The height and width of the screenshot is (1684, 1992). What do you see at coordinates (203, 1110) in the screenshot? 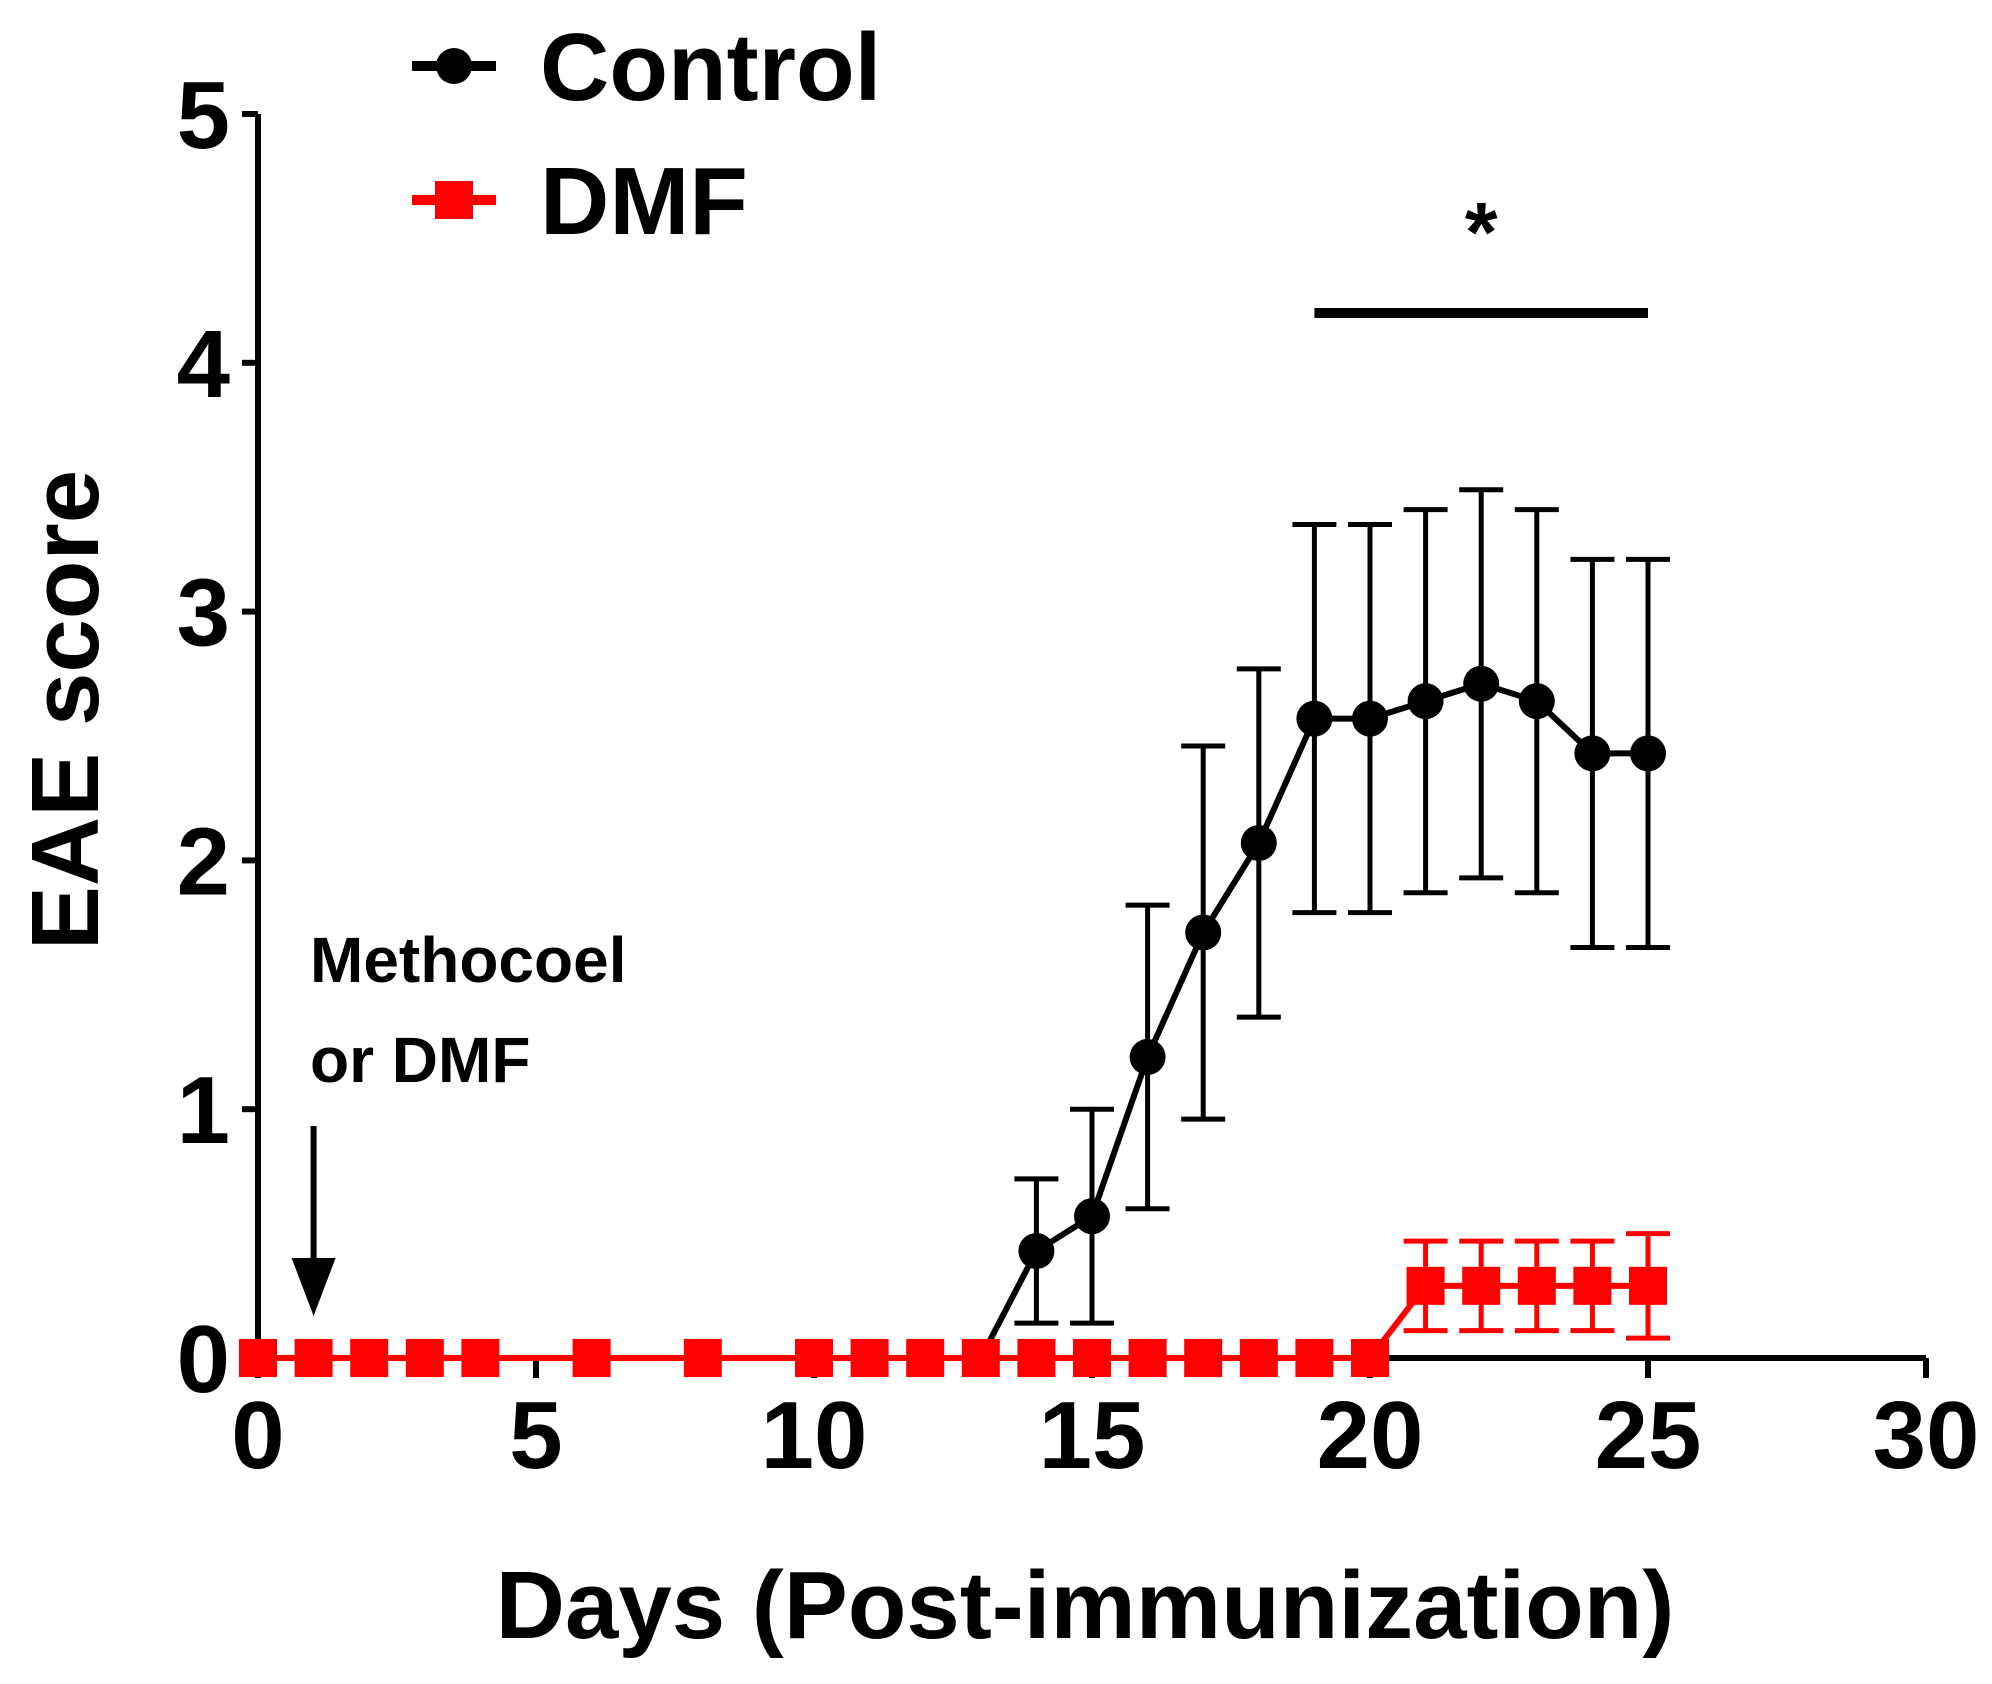
I see `y-tick-label: 1` at bounding box center [203, 1110].